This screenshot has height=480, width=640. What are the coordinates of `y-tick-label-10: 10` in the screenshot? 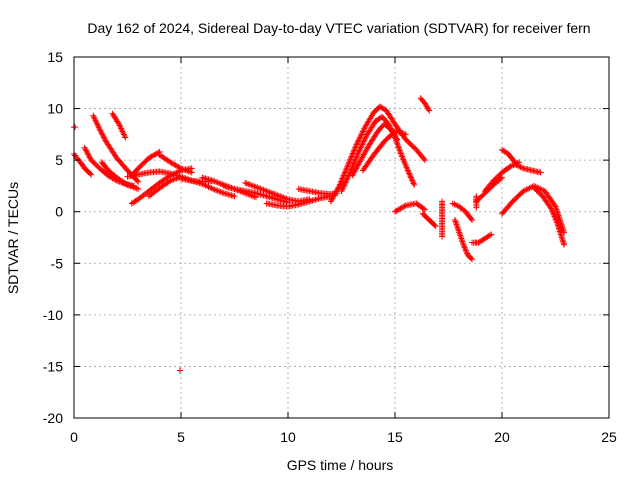 It's located at (55, 109).